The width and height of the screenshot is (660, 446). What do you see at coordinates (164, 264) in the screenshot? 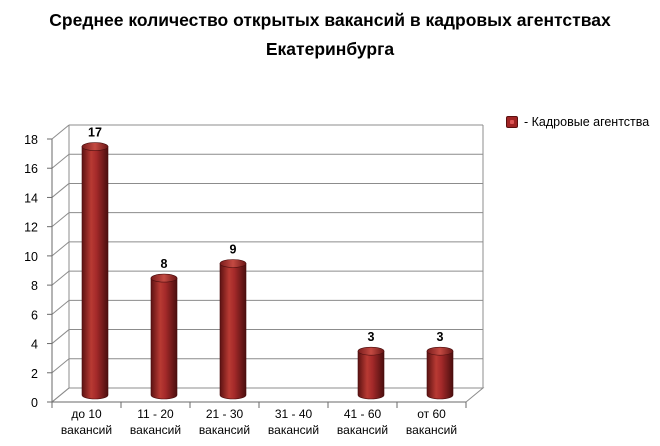
I see `data-label: 8` at bounding box center [164, 264].